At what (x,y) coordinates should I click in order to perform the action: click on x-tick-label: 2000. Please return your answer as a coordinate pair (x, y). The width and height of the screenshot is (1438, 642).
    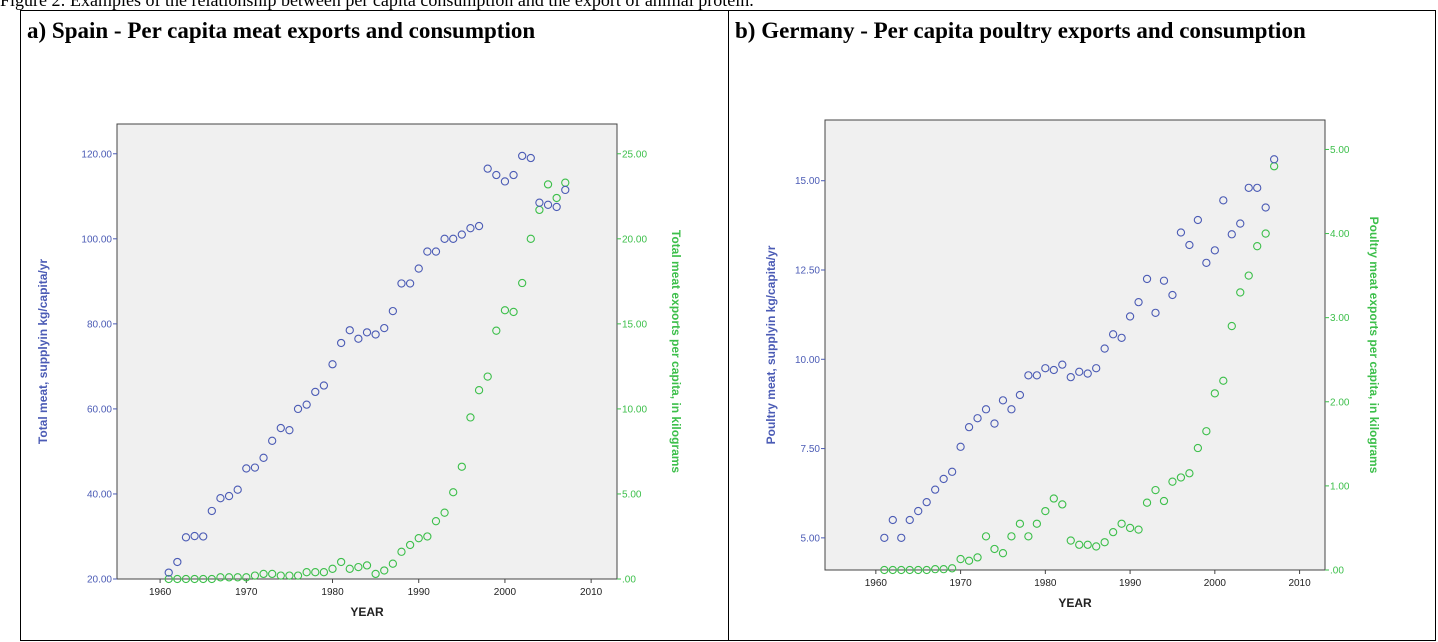
    Looking at the image, I should click on (505, 592).